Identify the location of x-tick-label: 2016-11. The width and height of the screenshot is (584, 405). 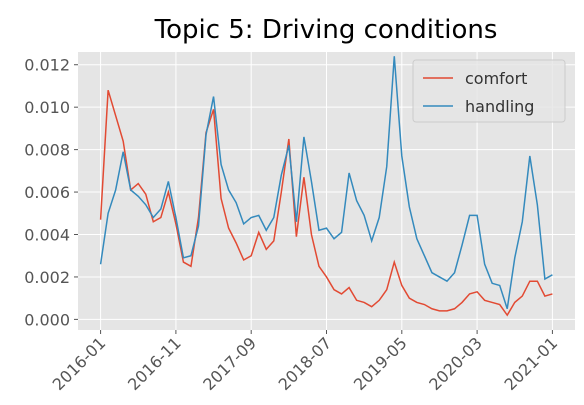
(154, 363).